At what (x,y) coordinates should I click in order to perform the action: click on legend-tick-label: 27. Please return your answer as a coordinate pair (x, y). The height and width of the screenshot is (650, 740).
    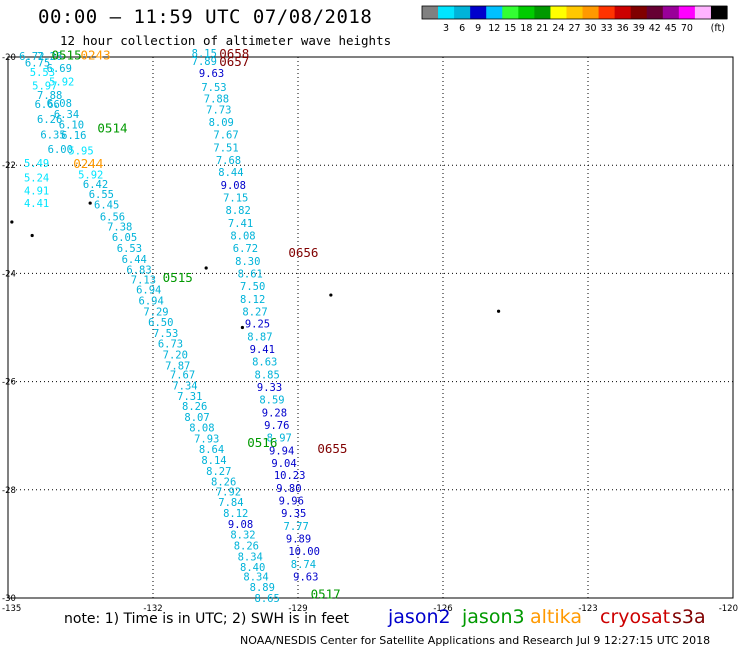
    Looking at the image, I should click on (574, 28).